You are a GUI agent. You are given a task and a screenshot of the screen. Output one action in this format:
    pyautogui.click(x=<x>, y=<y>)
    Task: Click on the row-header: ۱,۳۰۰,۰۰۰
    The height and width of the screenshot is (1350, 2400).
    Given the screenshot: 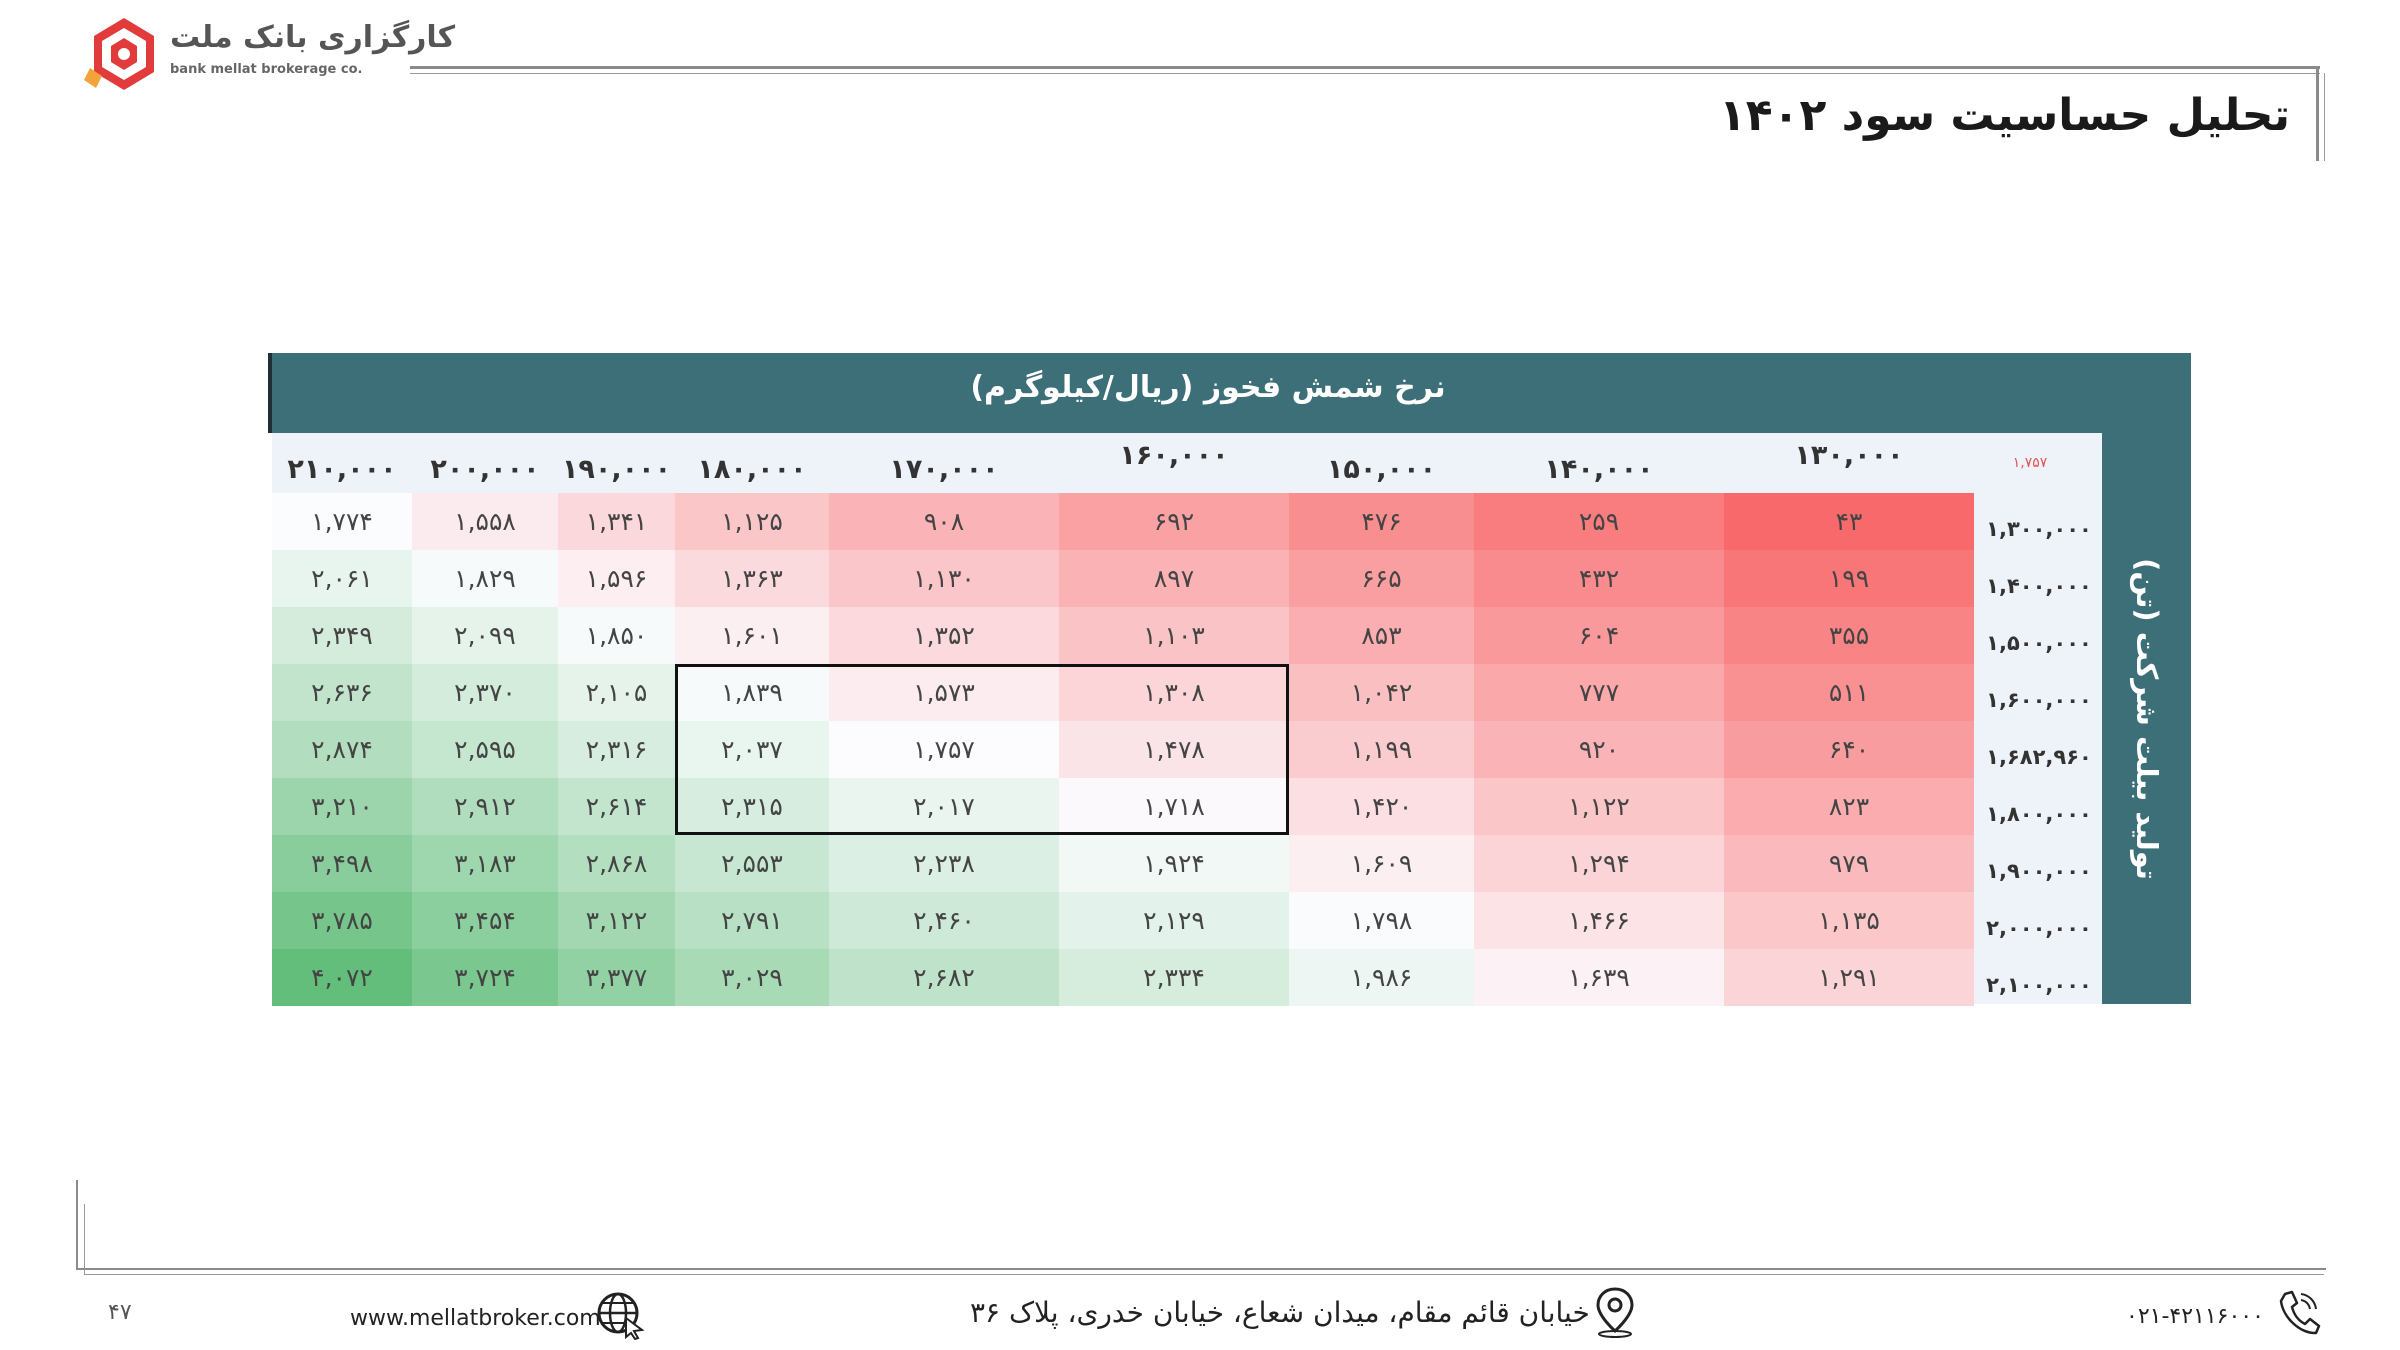 What is the action you would take?
    pyautogui.click(x=2039, y=529)
    